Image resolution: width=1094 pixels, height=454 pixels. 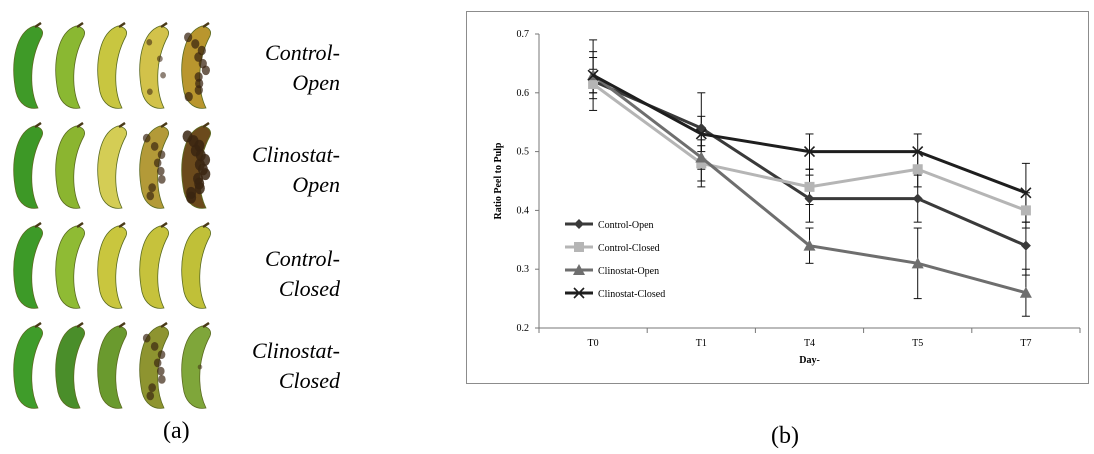 I want to click on y-tick-label: 0.5, so click(x=523, y=152).